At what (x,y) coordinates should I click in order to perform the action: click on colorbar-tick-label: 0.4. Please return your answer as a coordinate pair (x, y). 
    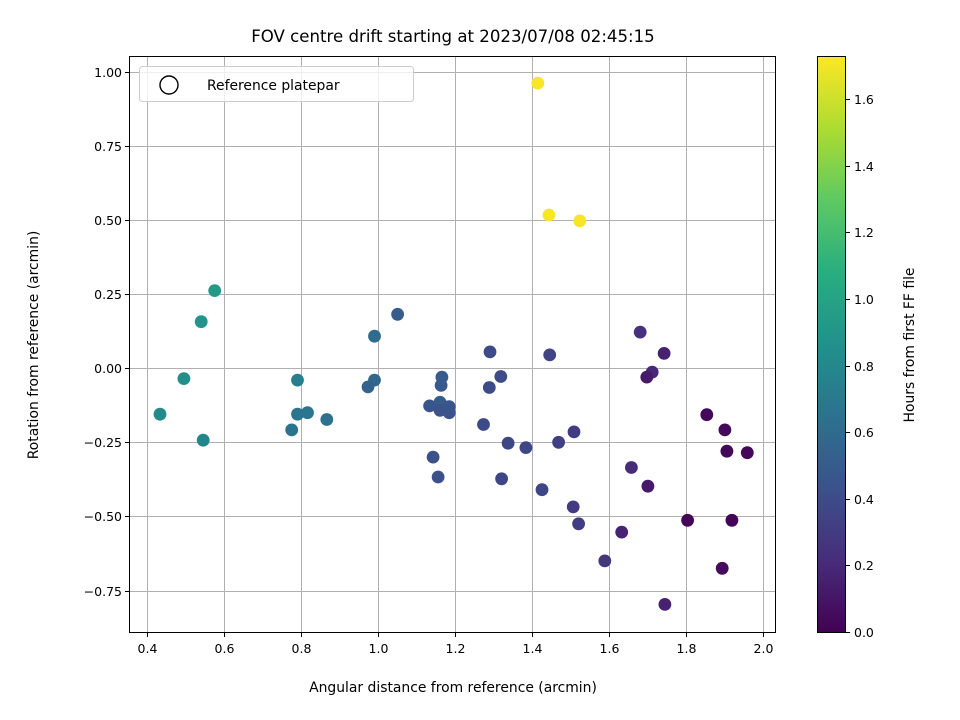
    Looking at the image, I should click on (864, 499).